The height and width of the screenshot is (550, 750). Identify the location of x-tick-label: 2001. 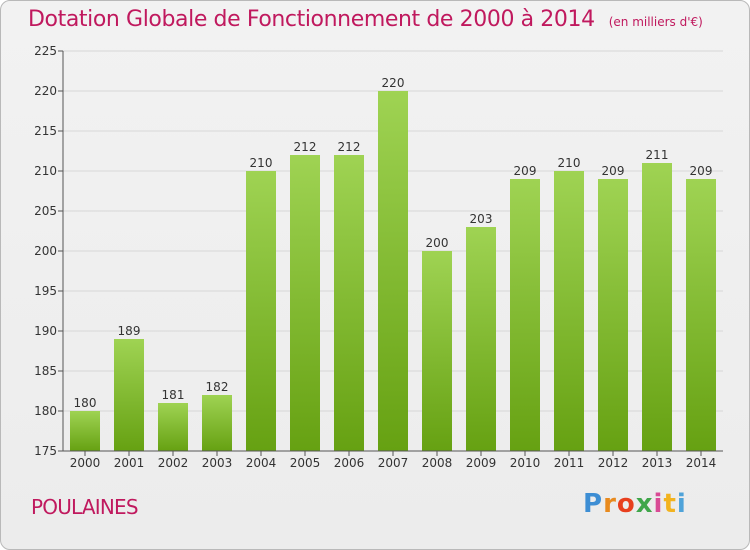
(129, 463).